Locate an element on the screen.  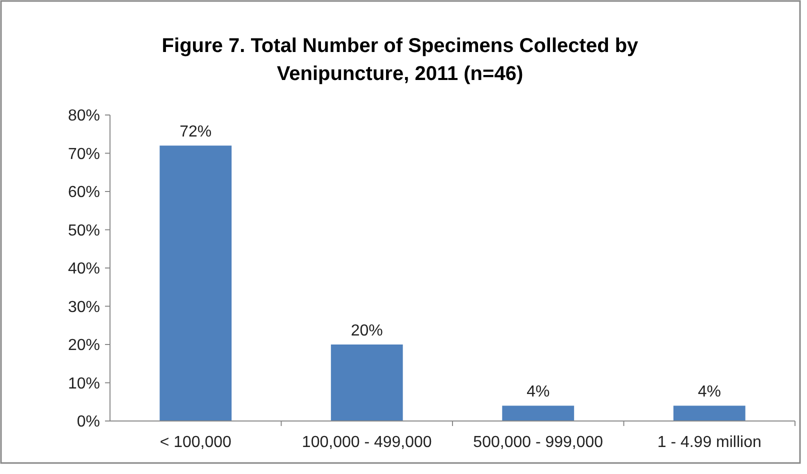
y-tick-label: 40% is located at coordinates (84, 269).